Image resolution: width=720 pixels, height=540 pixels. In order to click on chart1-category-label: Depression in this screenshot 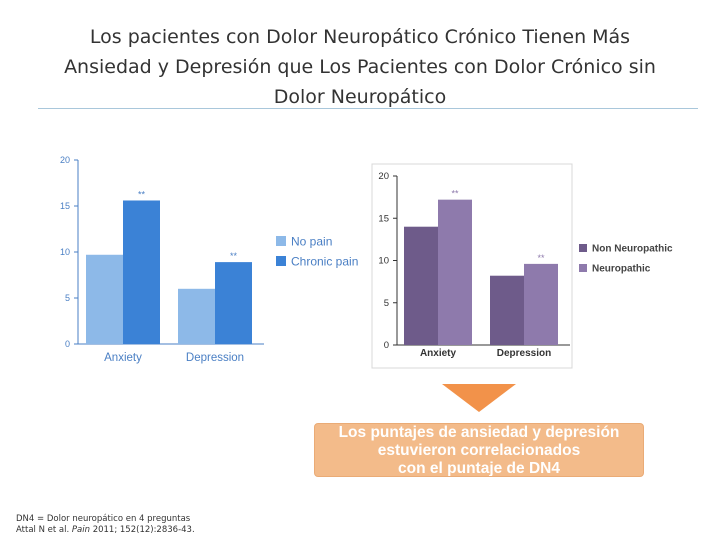, I will do `click(215, 358)`.